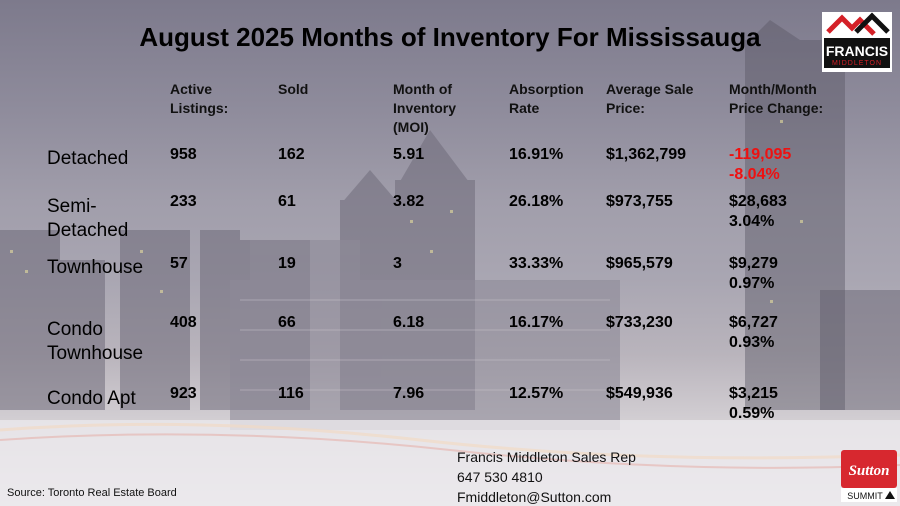  What do you see at coordinates (524, 108) in the screenshot?
I see `header-line: Rate` at bounding box center [524, 108].